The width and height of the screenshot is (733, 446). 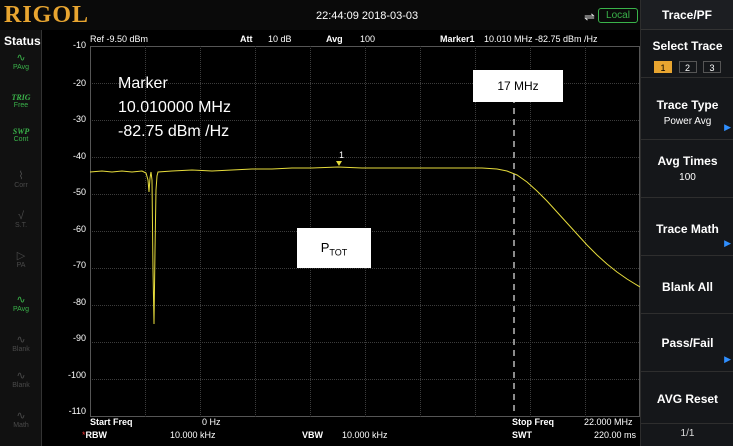 I want to click on trace-1-option: 1, so click(x=663, y=67).